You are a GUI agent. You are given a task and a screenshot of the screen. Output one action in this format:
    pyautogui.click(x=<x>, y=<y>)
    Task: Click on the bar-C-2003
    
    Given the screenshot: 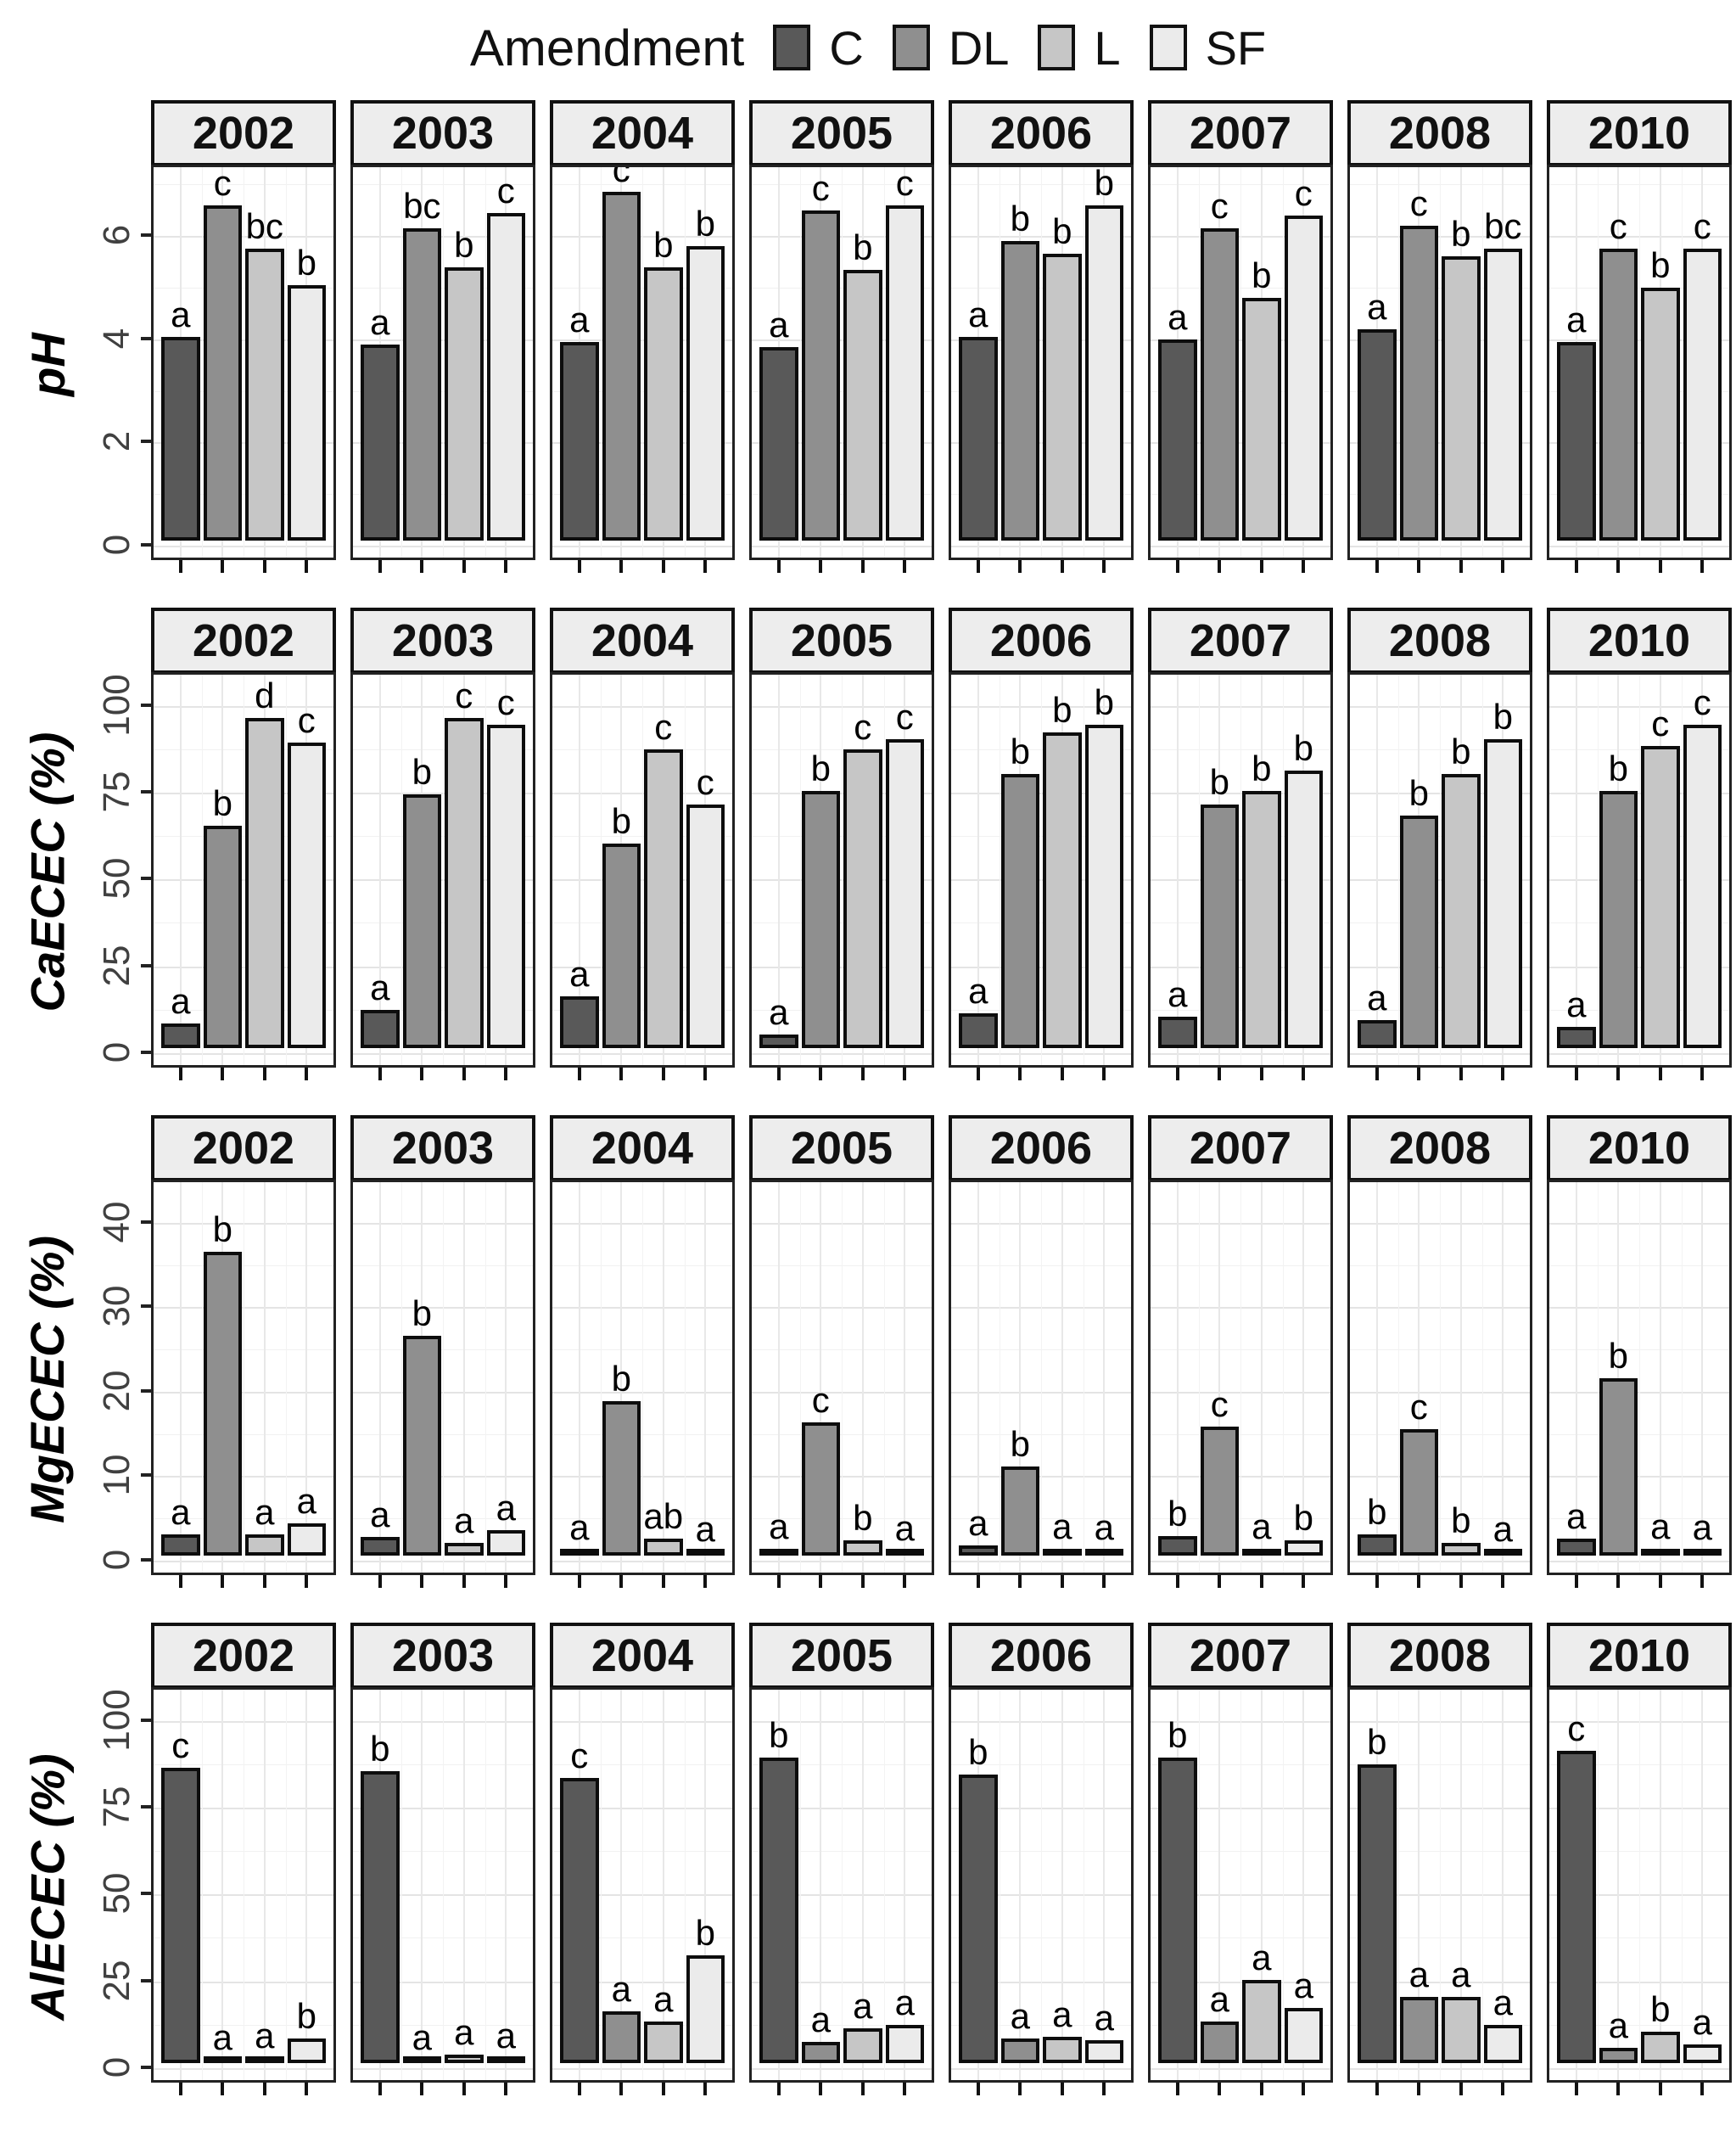 What is the action you would take?
    pyautogui.click(x=380, y=442)
    